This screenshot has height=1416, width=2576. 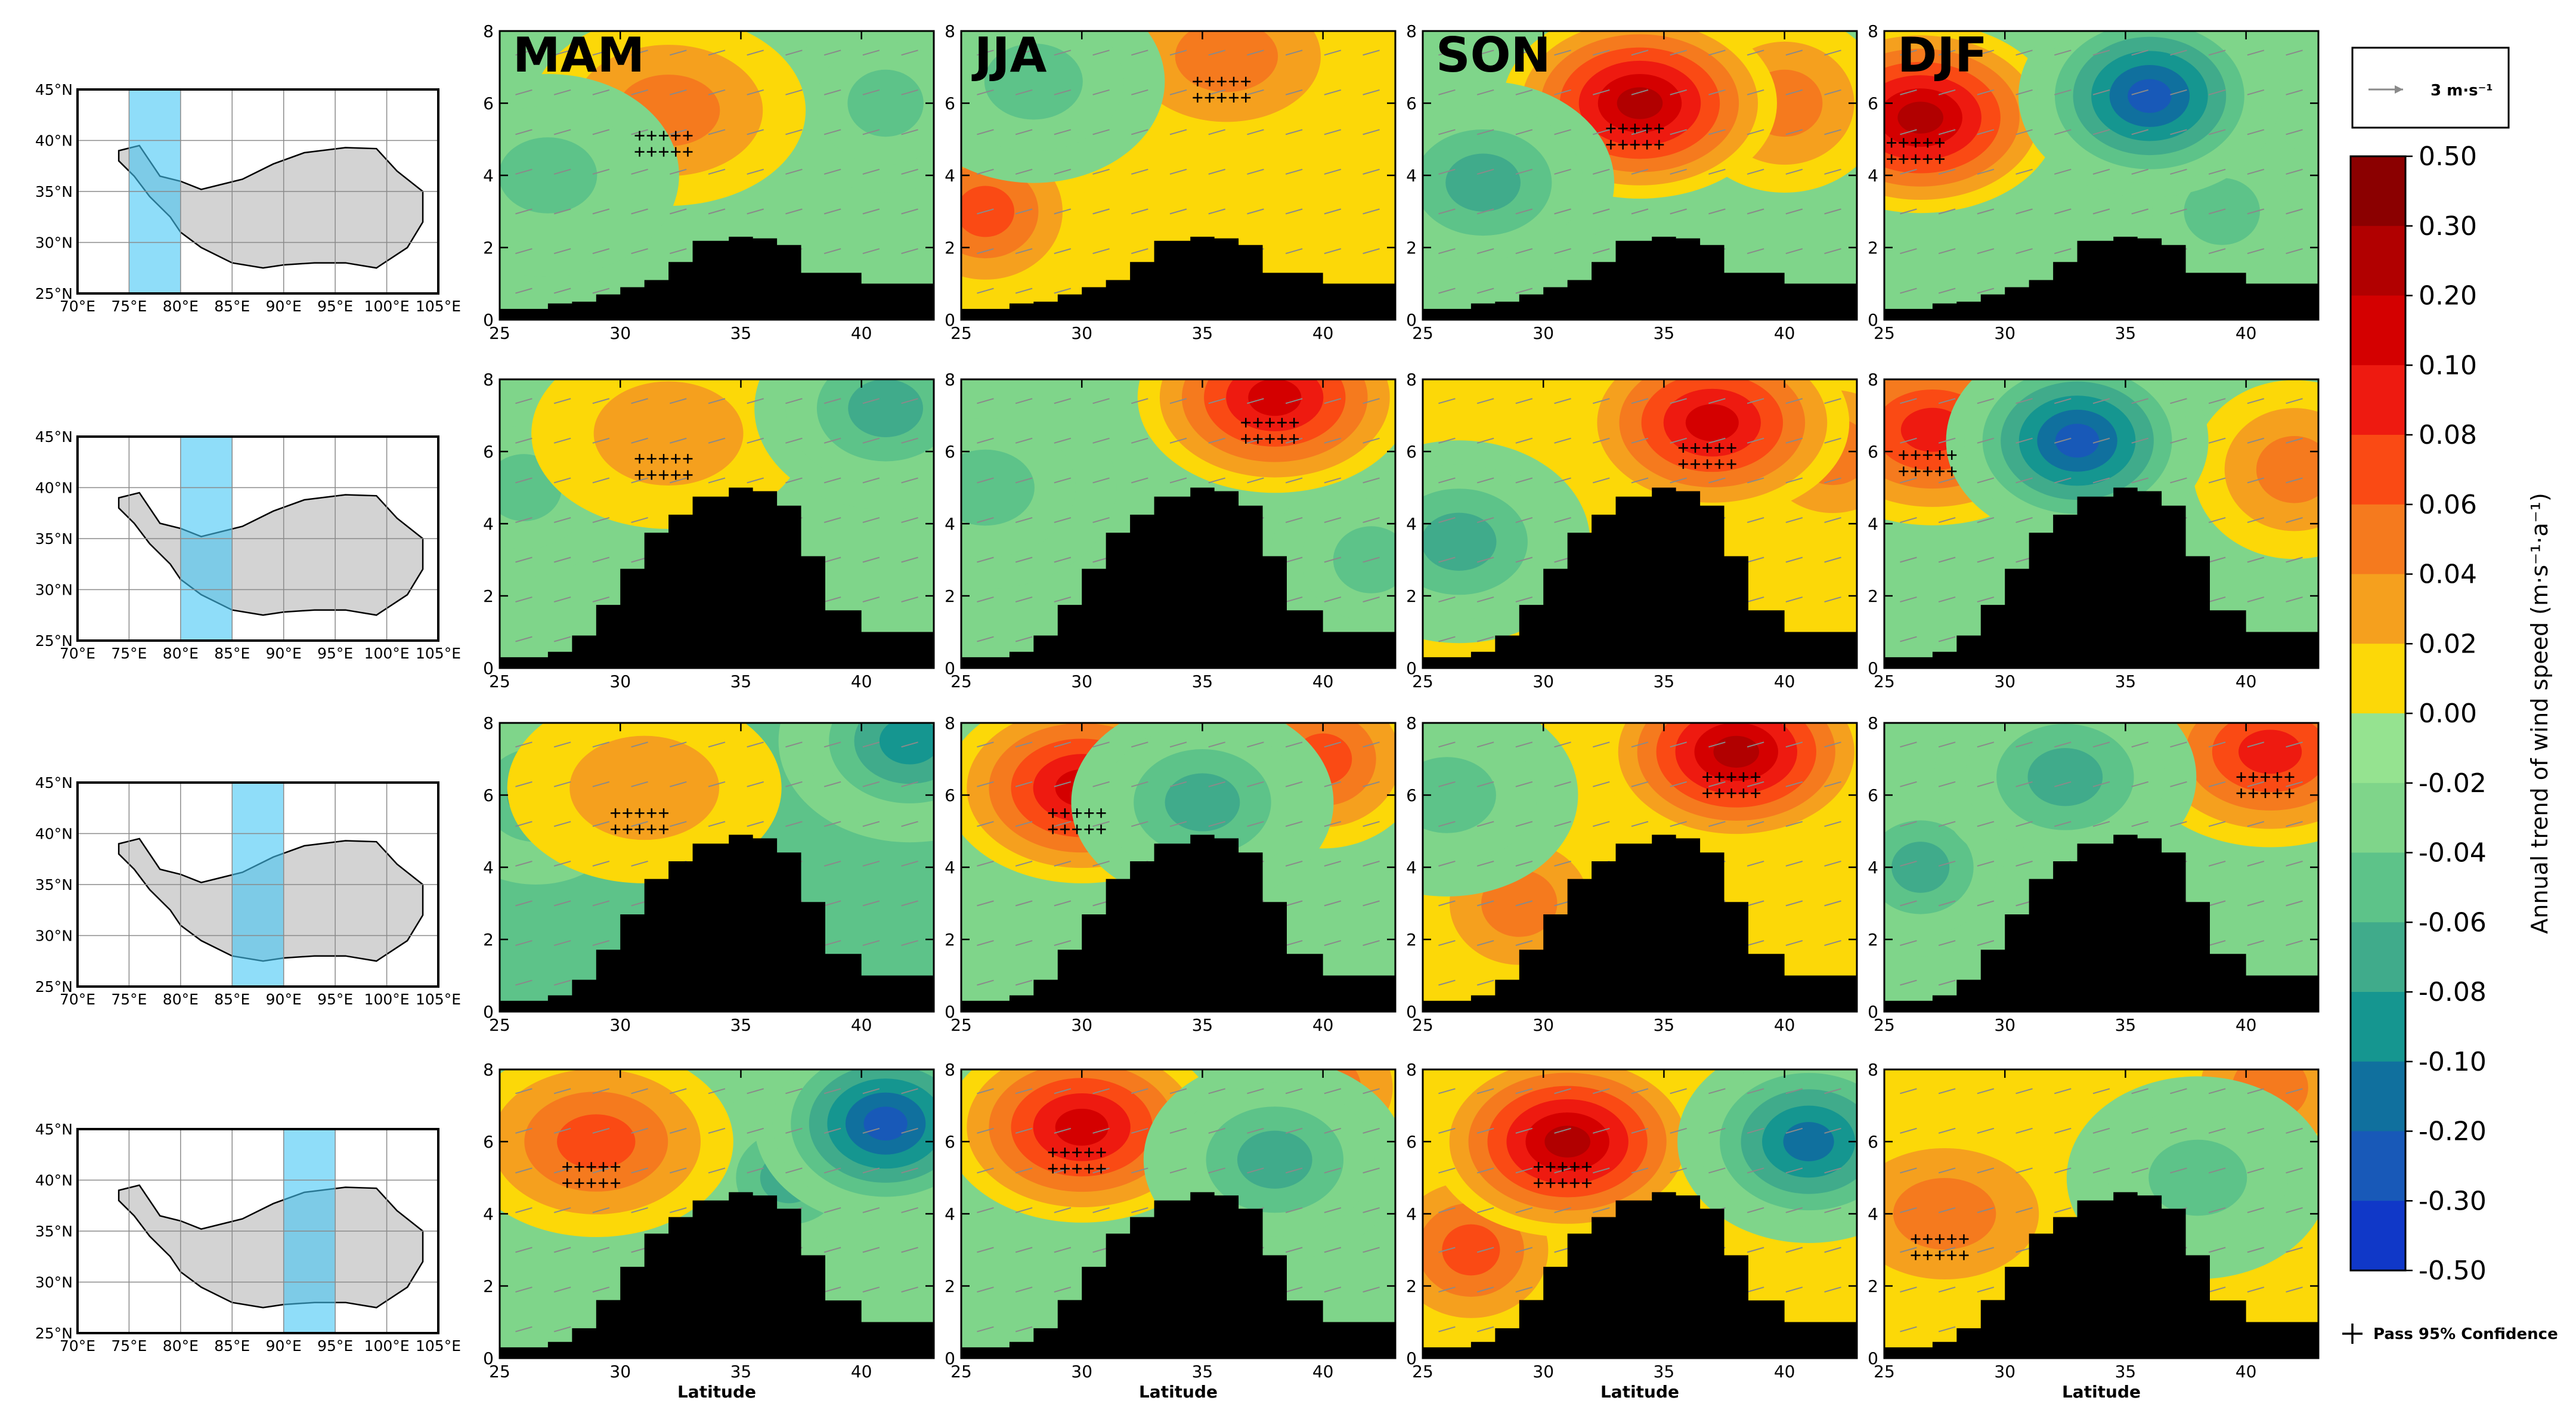 I want to click on colorbar-tick-label: -0.08, so click(x=2453, y=992).